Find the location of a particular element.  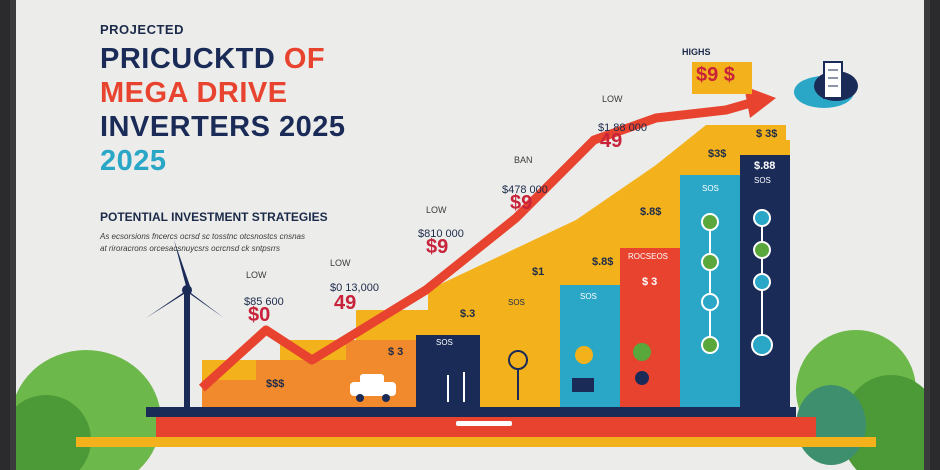

bar-amount-10: $ 3$ is located at coordinates (767, 134).